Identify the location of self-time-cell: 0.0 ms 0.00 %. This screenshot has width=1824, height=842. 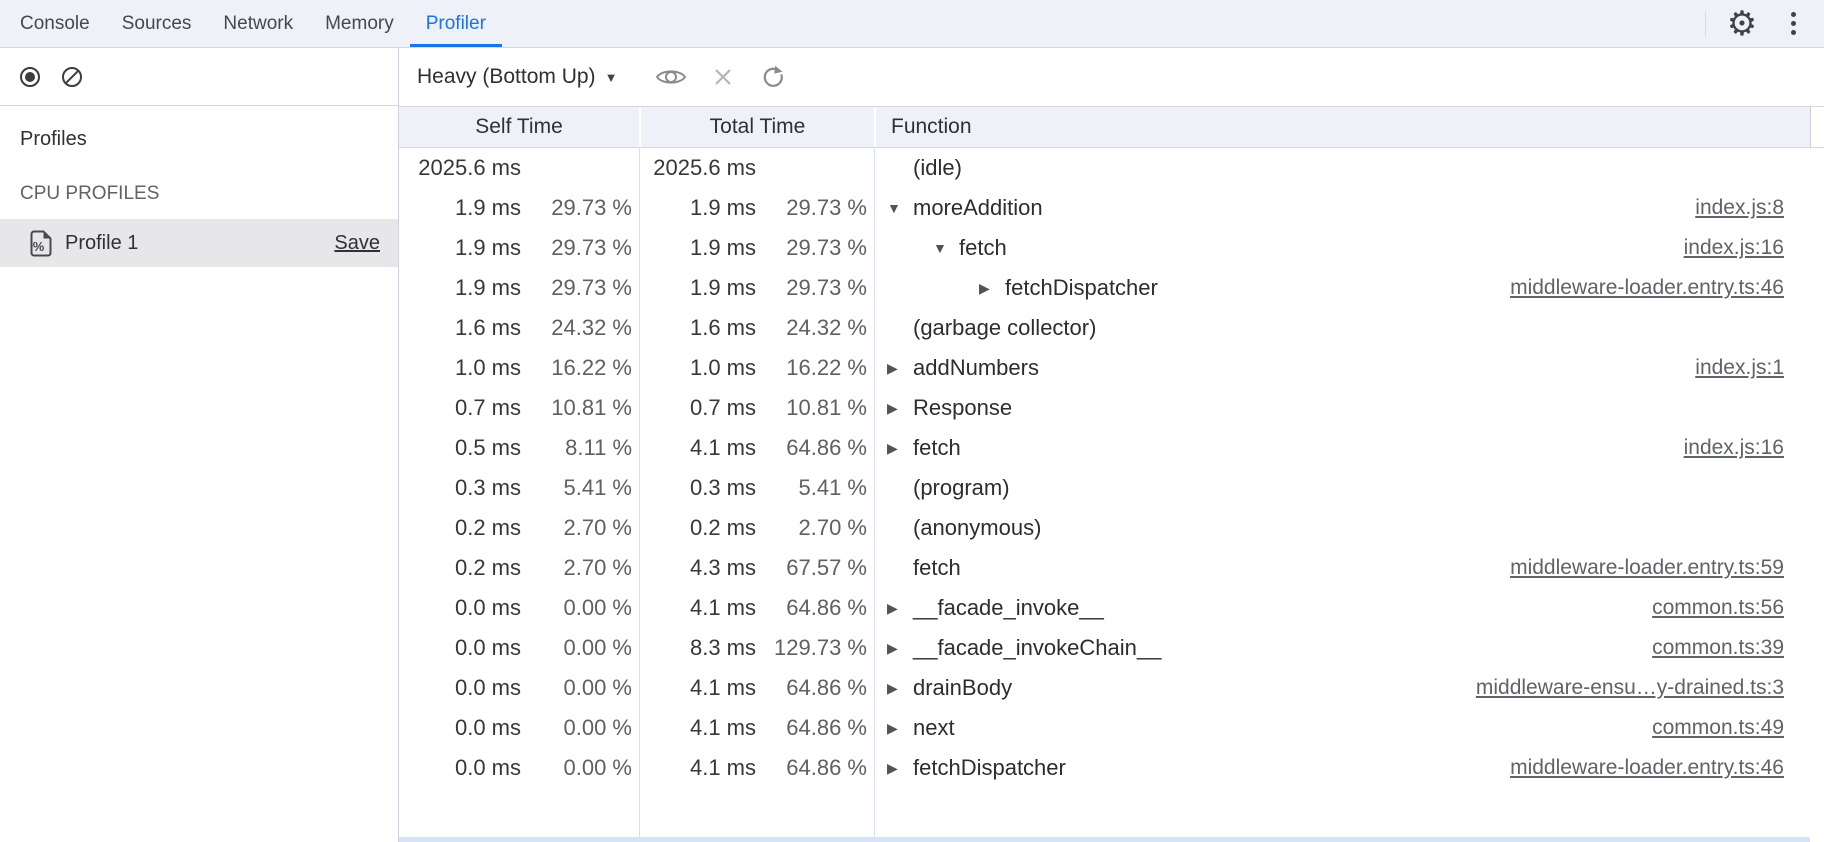
(519, 648).